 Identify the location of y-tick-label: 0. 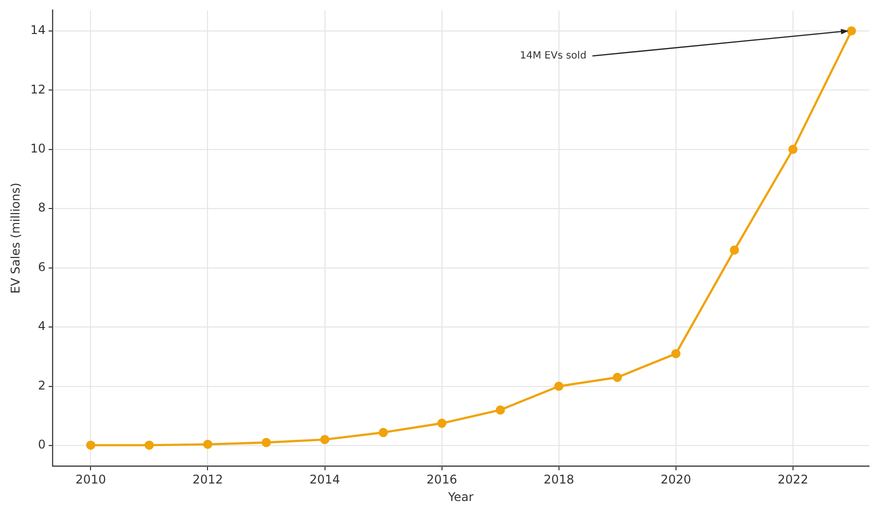
(42, 445).